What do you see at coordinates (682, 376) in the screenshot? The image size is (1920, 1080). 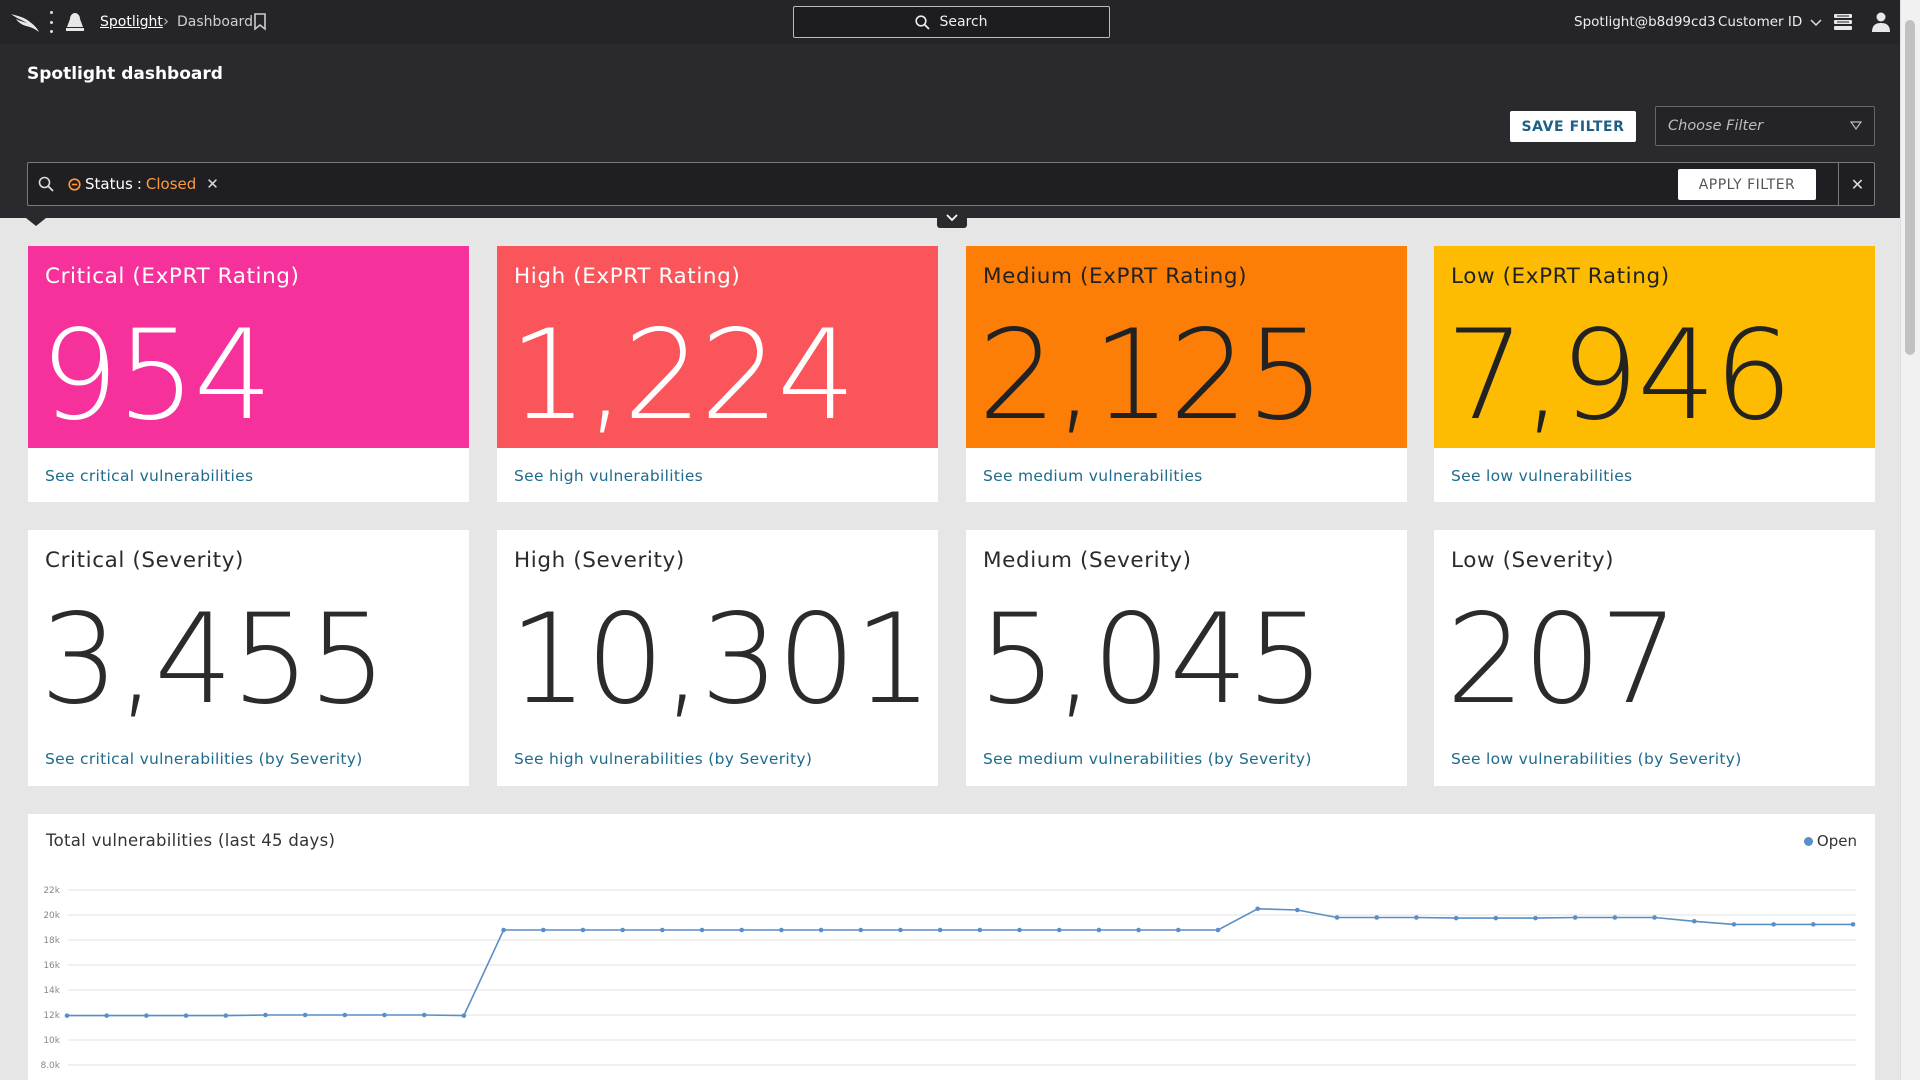 I see `card-count: 1,224` at bounding box center [682, 376].